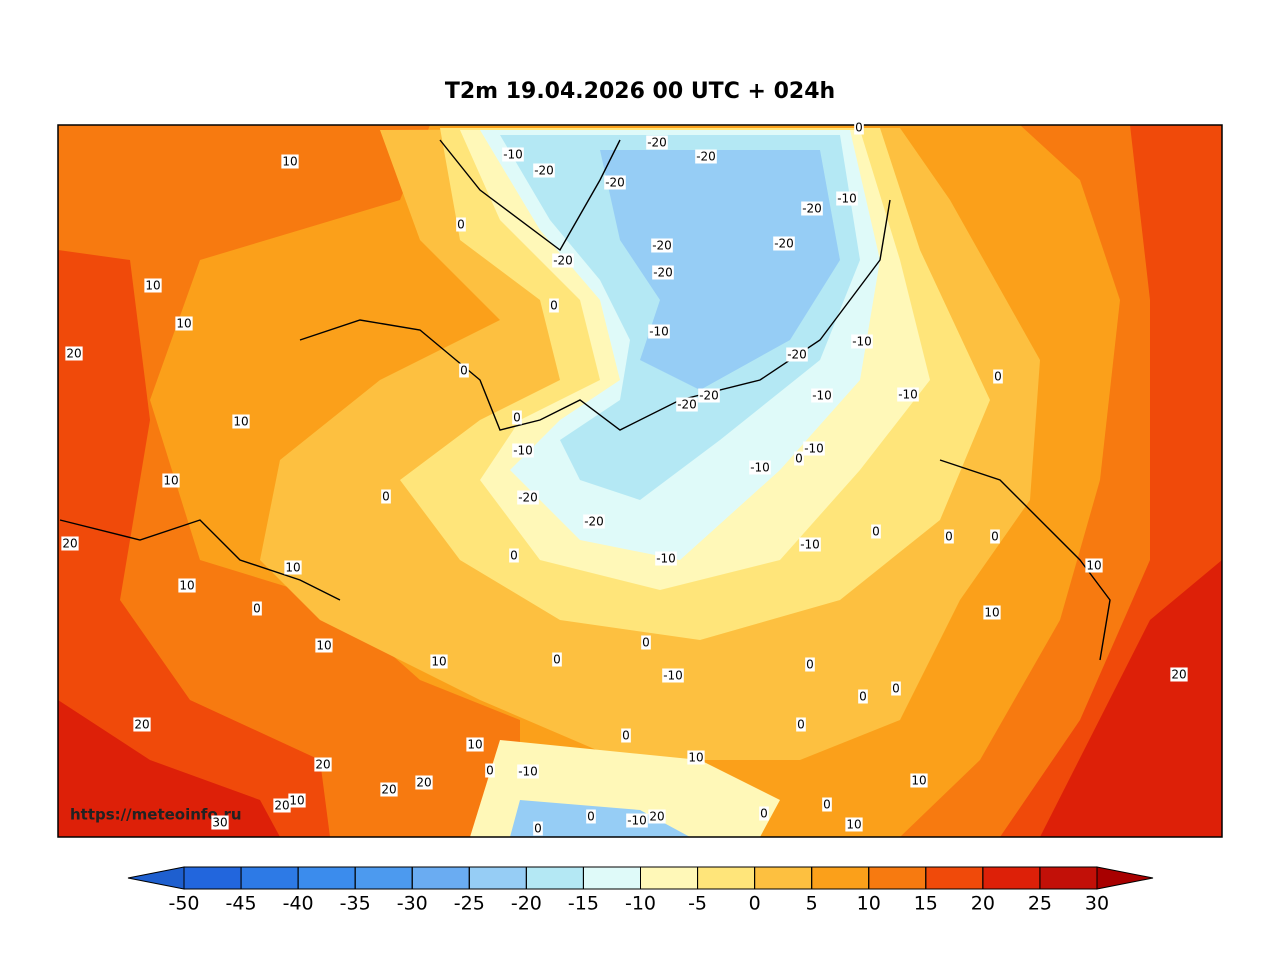  I want to click on colorbar-tick-label: -30, so click(412, 904).